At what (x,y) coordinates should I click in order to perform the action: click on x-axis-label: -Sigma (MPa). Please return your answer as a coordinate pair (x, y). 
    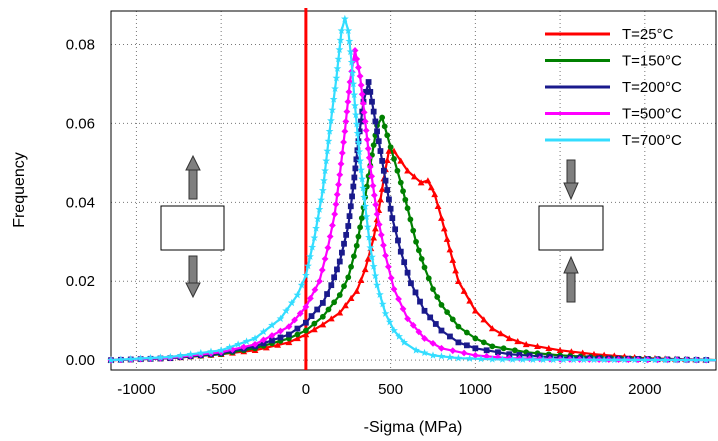
    Looking at the image, I should click on (413, 427).